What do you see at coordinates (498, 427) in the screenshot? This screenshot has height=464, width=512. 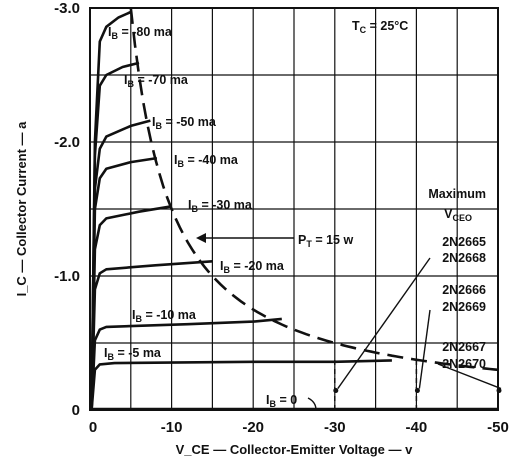 I see `x-tick-label: -50` at bounding box center [498, 427].